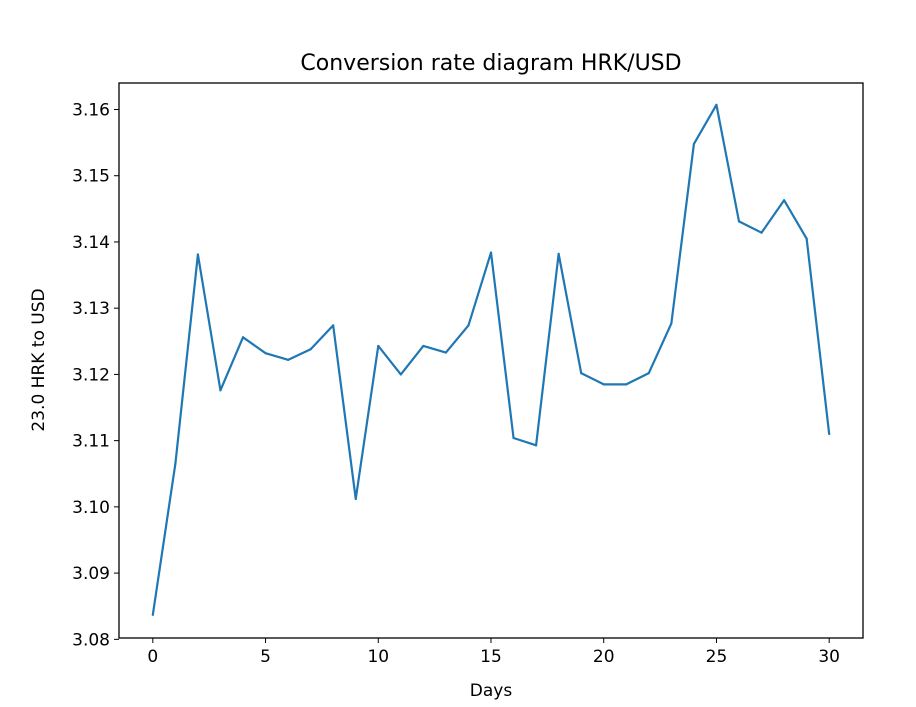 The image size is (916, 707). Describe the element at coordinates (91, 508) in the screenshot. I see `y-tick-label: 3.10` at that location.